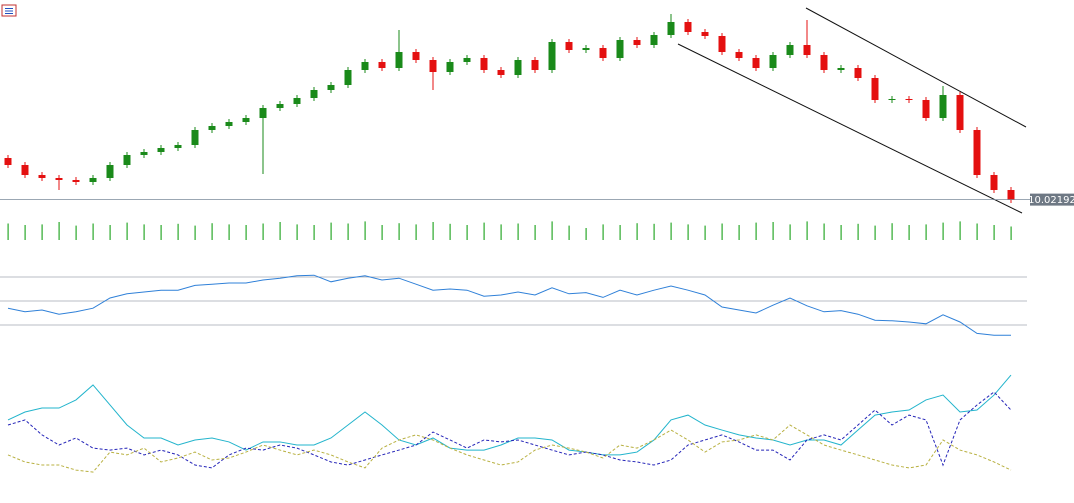 The image size is (1074, 503). Describe the element at coordinates (1052, 199) in the screenshot. I see `price-tag-bg` at that location.